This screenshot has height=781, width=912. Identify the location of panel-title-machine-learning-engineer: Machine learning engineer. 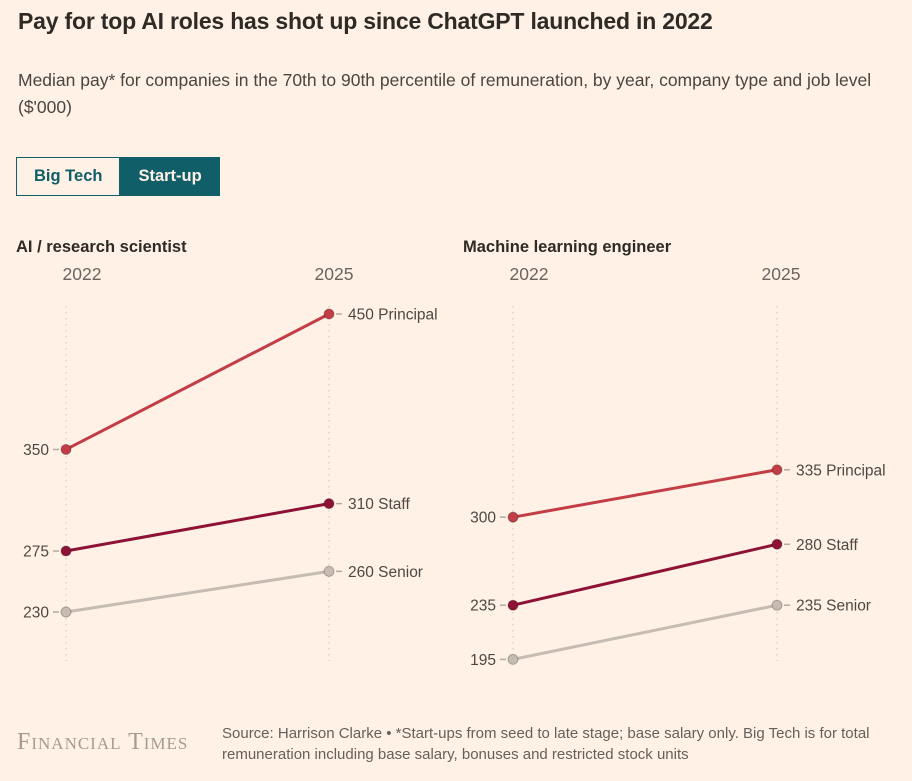
(567, 247).